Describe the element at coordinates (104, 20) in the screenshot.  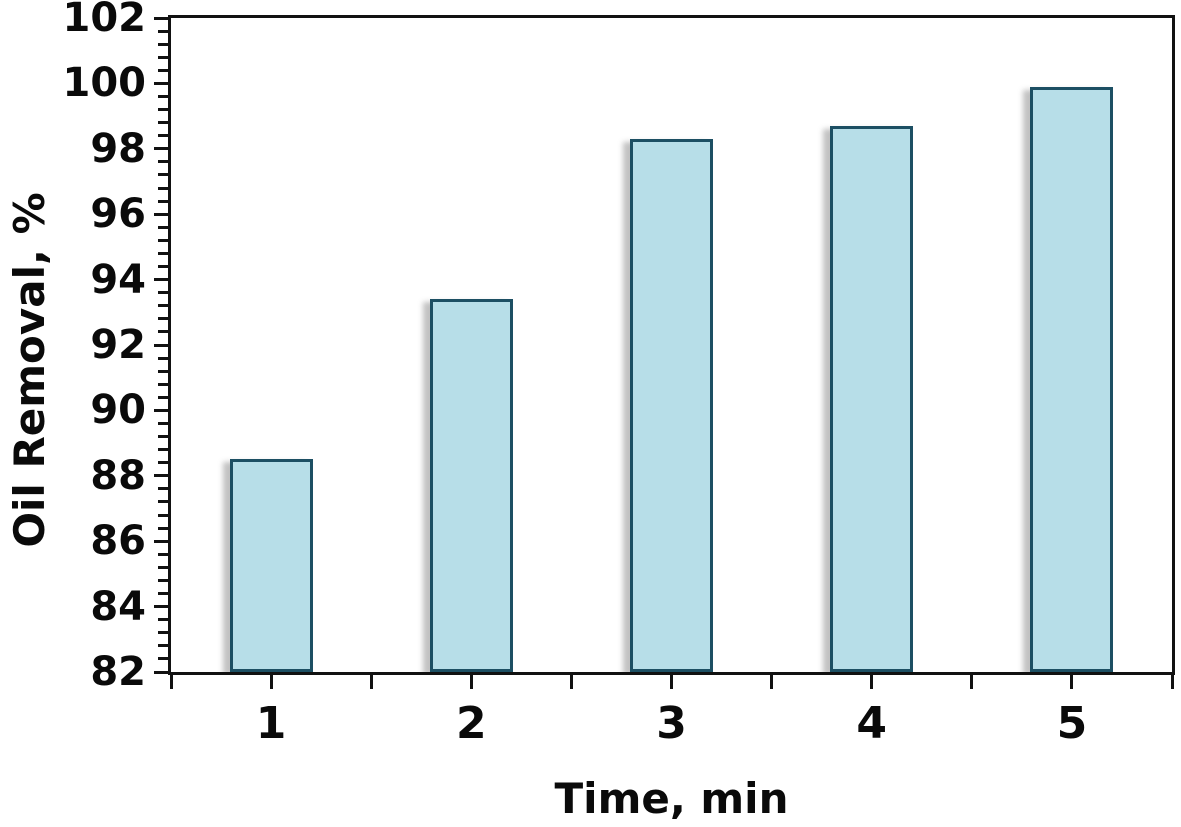
I see `y-tick-label: 102` at that location.